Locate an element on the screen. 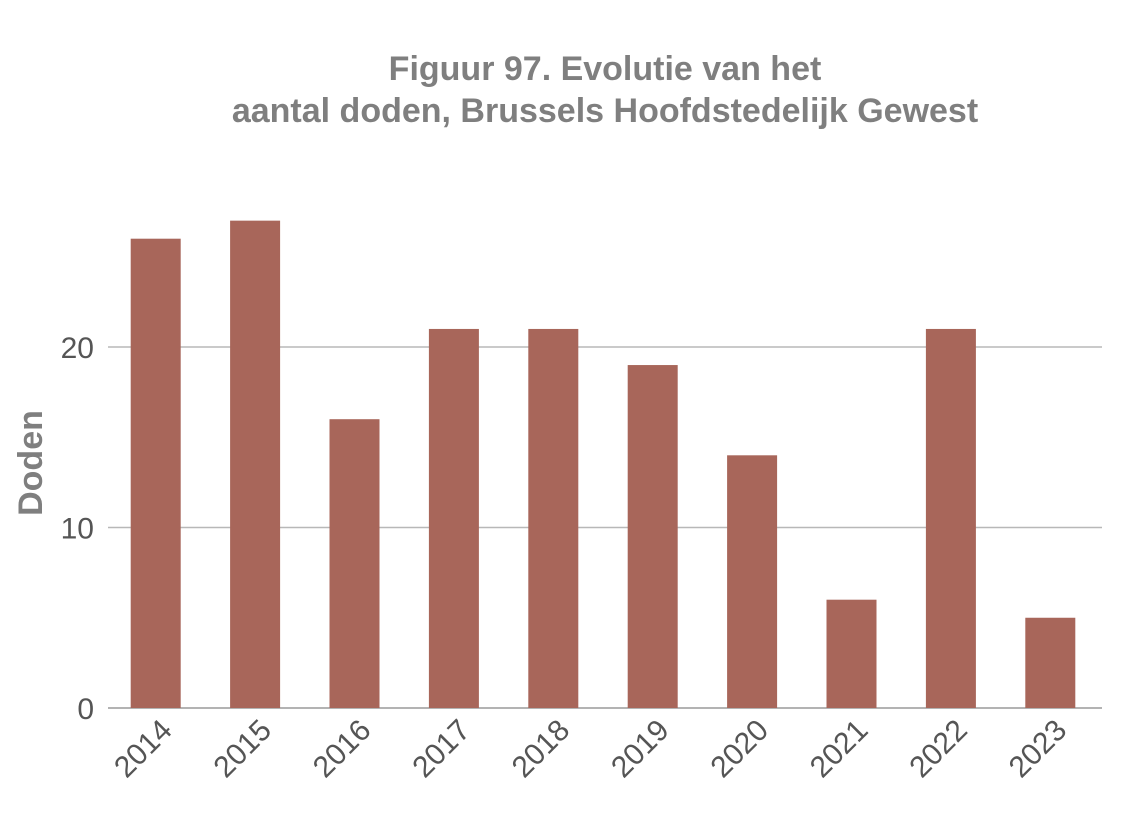  x-tick-labels: 2014 2015 2016 2017 2018 2019 2020 2021 2022 2023 is located at coordinates (590, 749).